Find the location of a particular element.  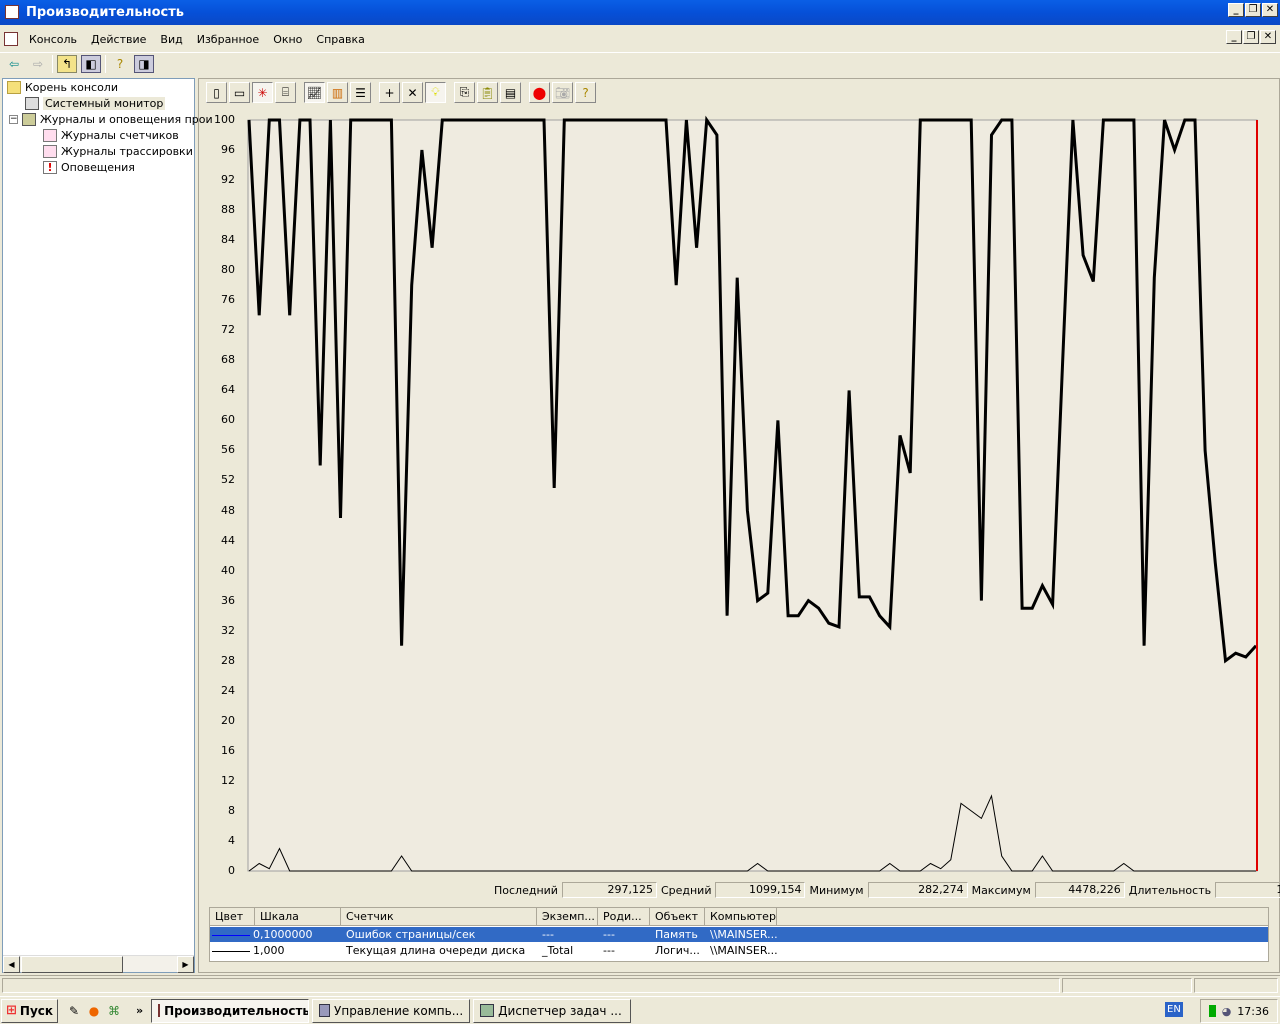

column-computer: Компьютер is located at coordinates (741, 916).